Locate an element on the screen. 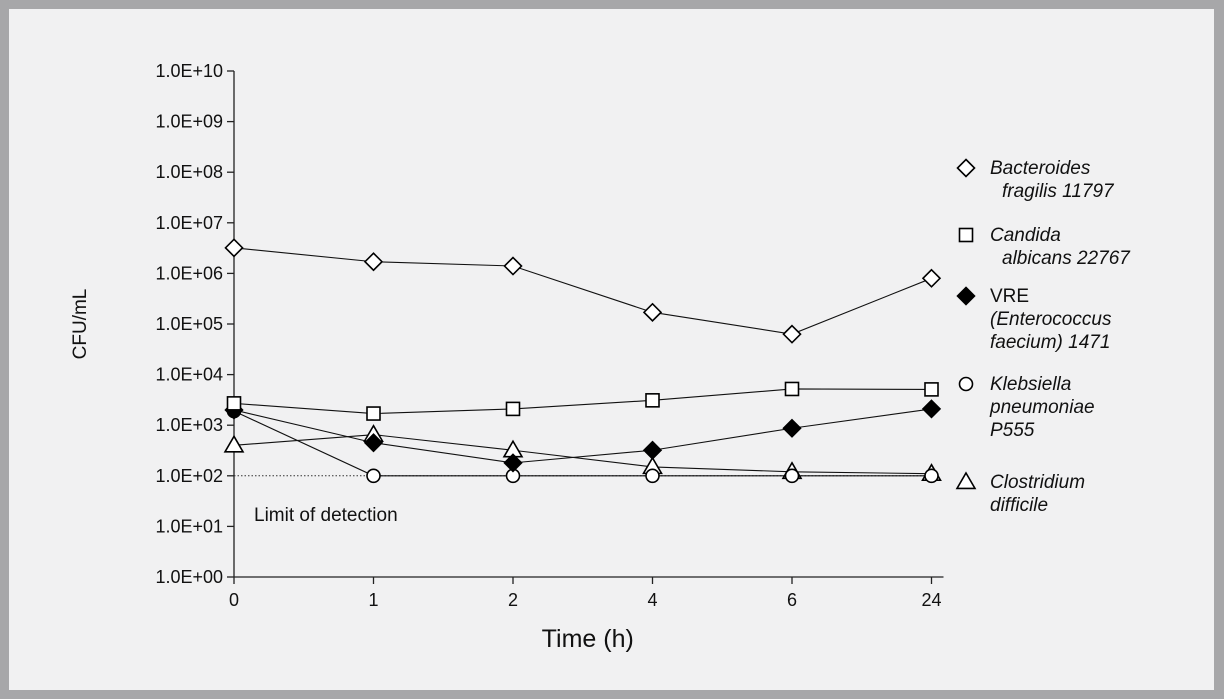  y-tick-label: 1.0E+01 is located at coordinates (189, 526).